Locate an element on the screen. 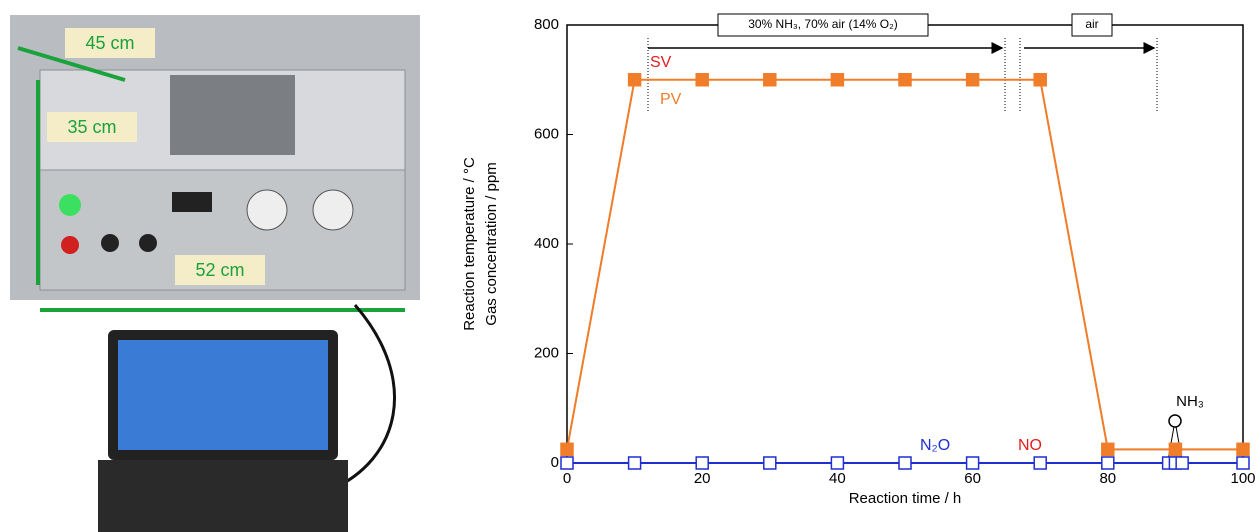  dimension-label: 45 cm is located at coordinates (109, 43).